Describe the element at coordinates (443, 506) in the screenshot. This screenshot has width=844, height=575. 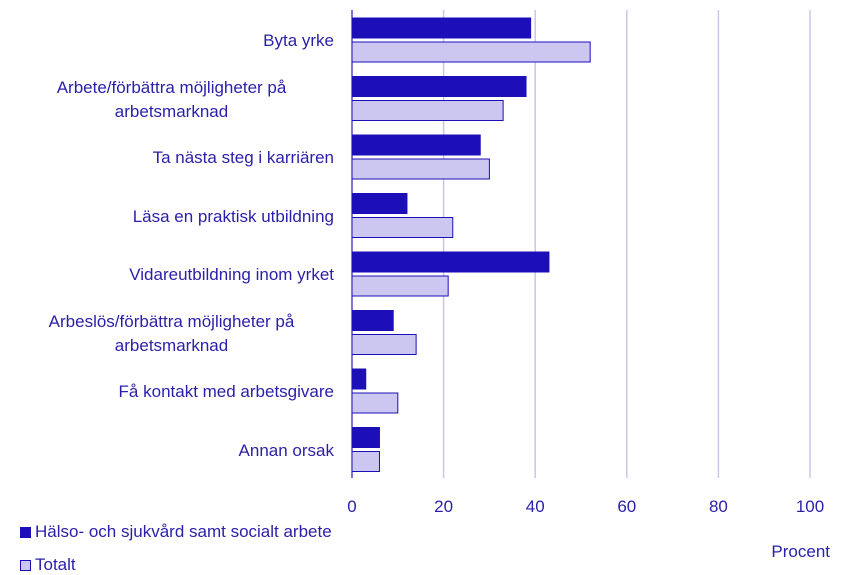
I see `x-tick-label: 20` at that location.